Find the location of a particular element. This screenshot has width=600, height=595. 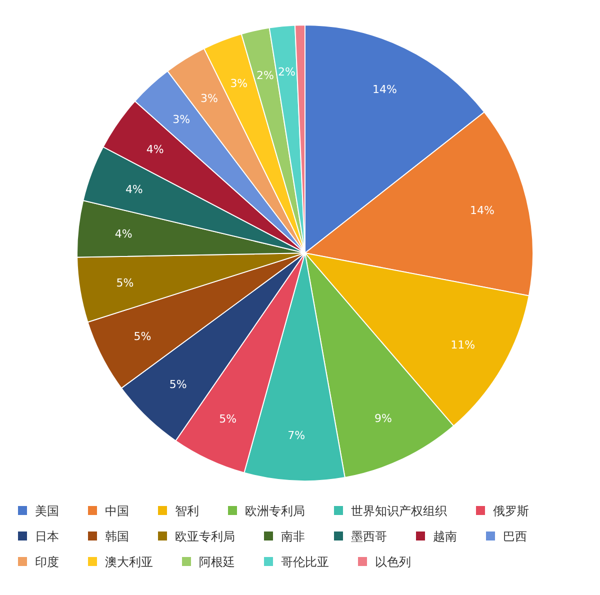

legend-label: 越南 is located at coordinates (445, 537).